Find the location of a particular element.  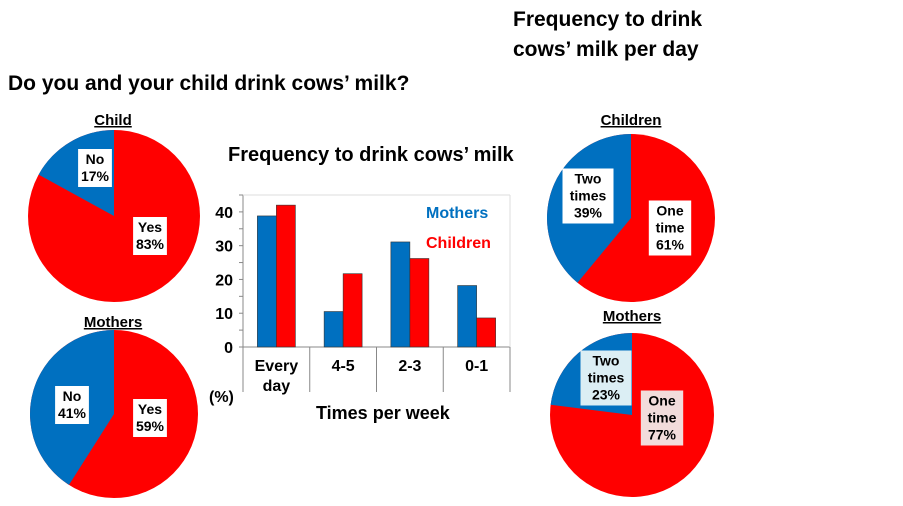

bar-chart-title: Frequency to drink cows’ milk is located at coordinates (371, 155).